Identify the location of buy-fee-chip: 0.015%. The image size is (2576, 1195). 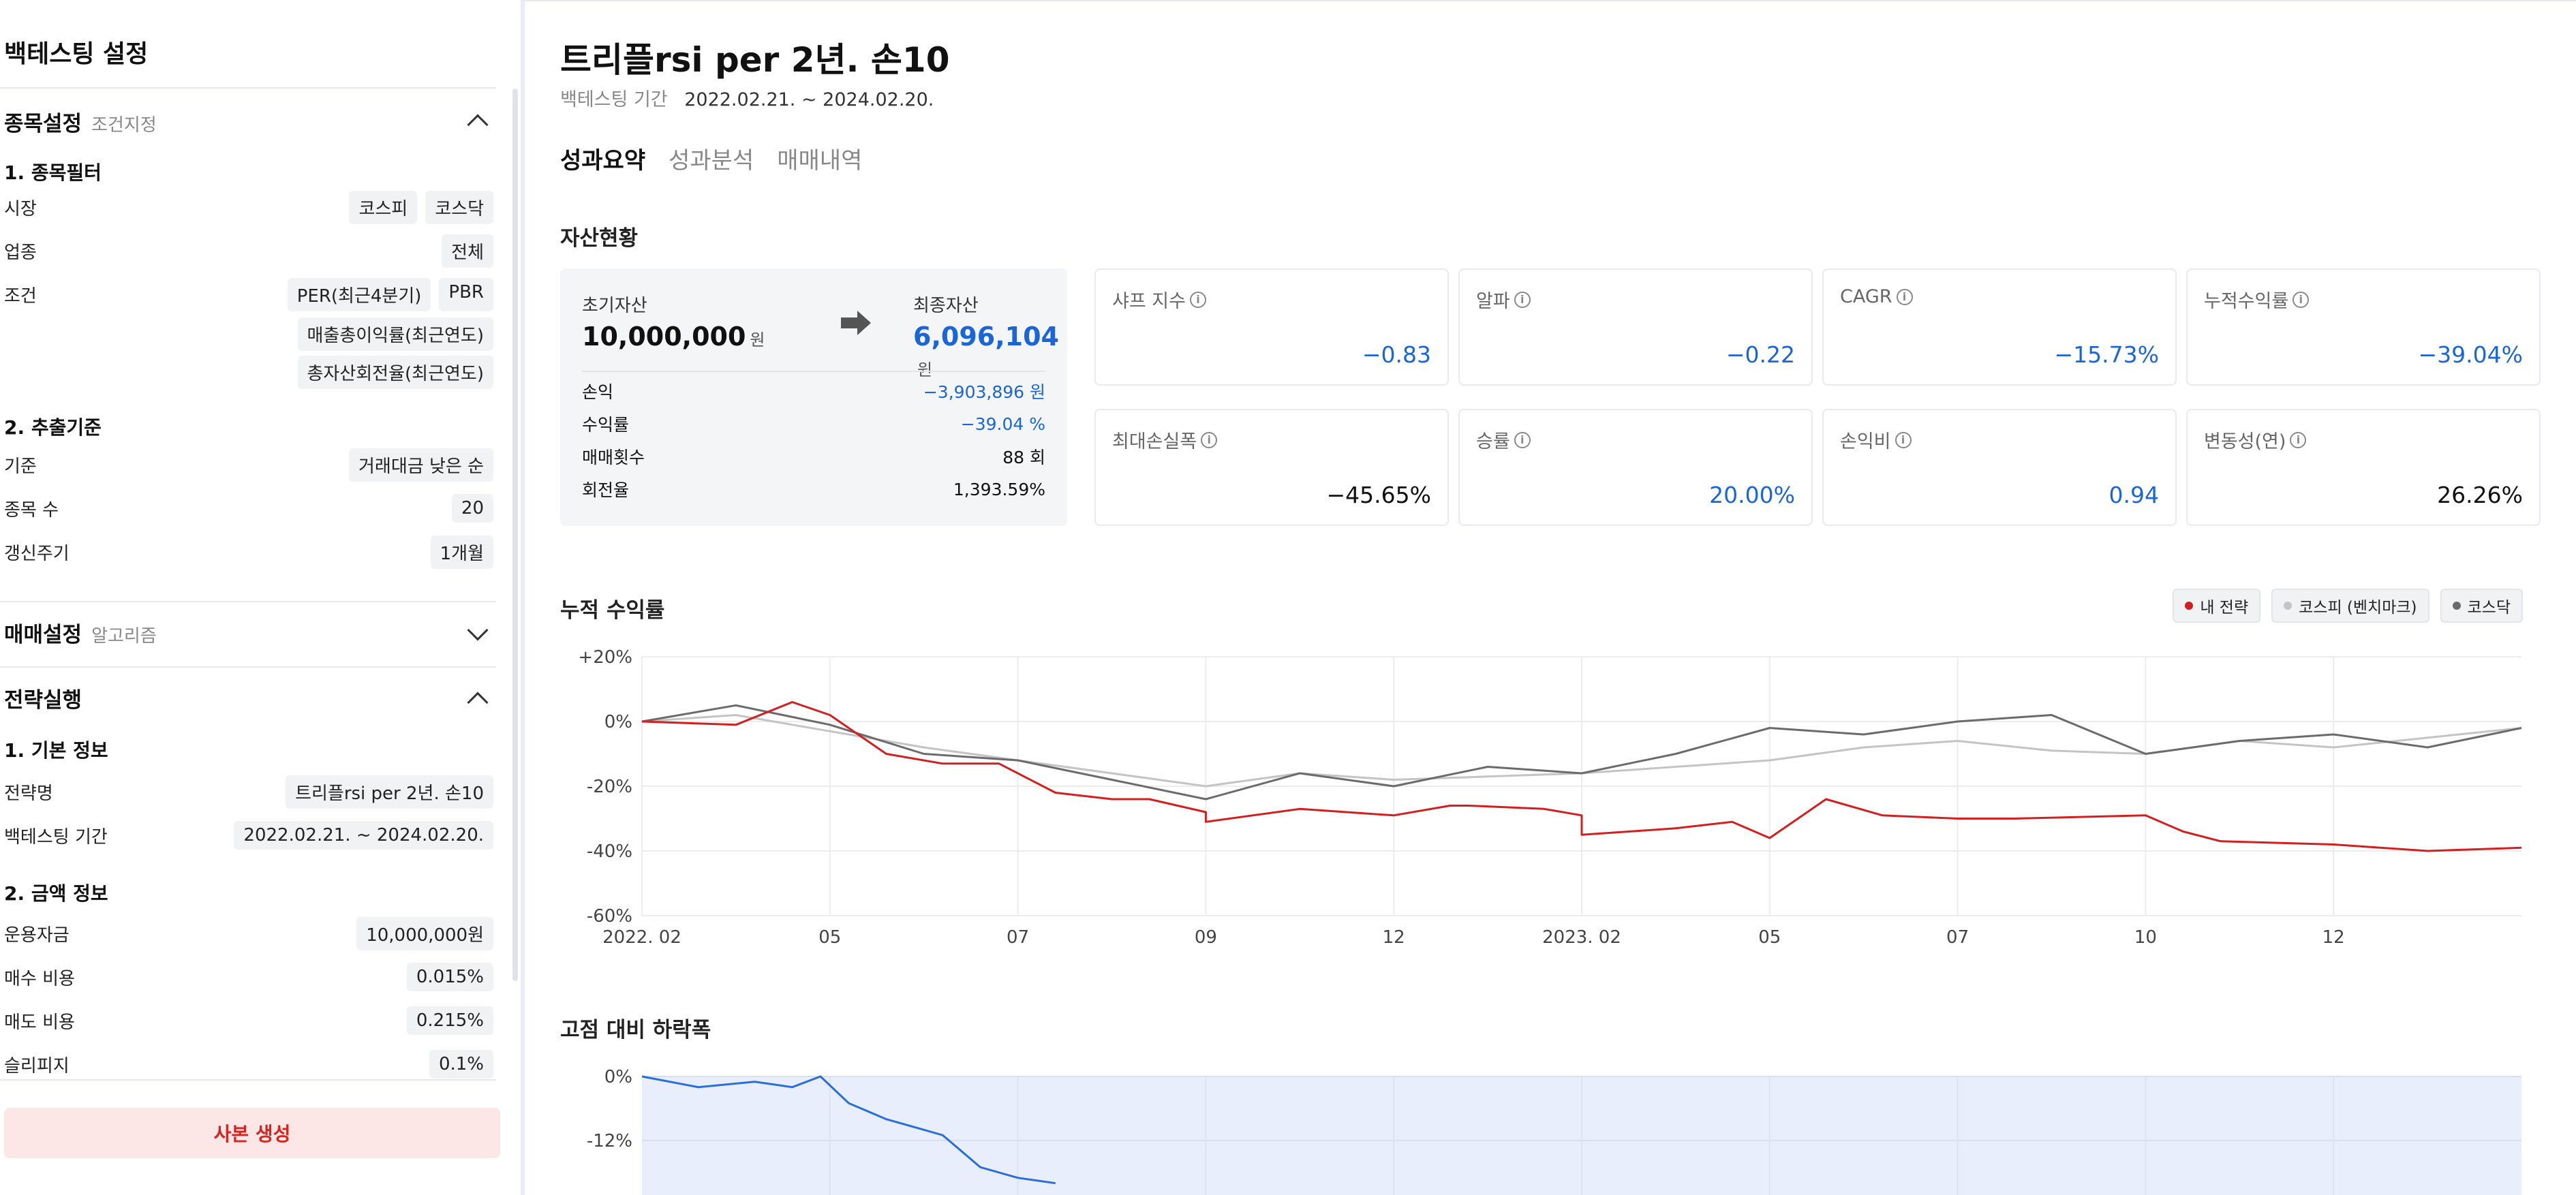
(449, 977).